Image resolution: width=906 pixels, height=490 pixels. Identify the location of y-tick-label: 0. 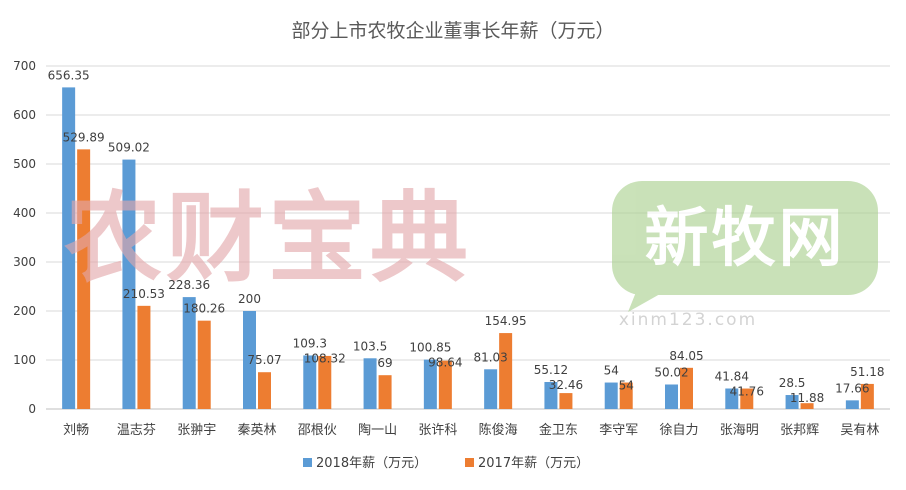
(32, 409).